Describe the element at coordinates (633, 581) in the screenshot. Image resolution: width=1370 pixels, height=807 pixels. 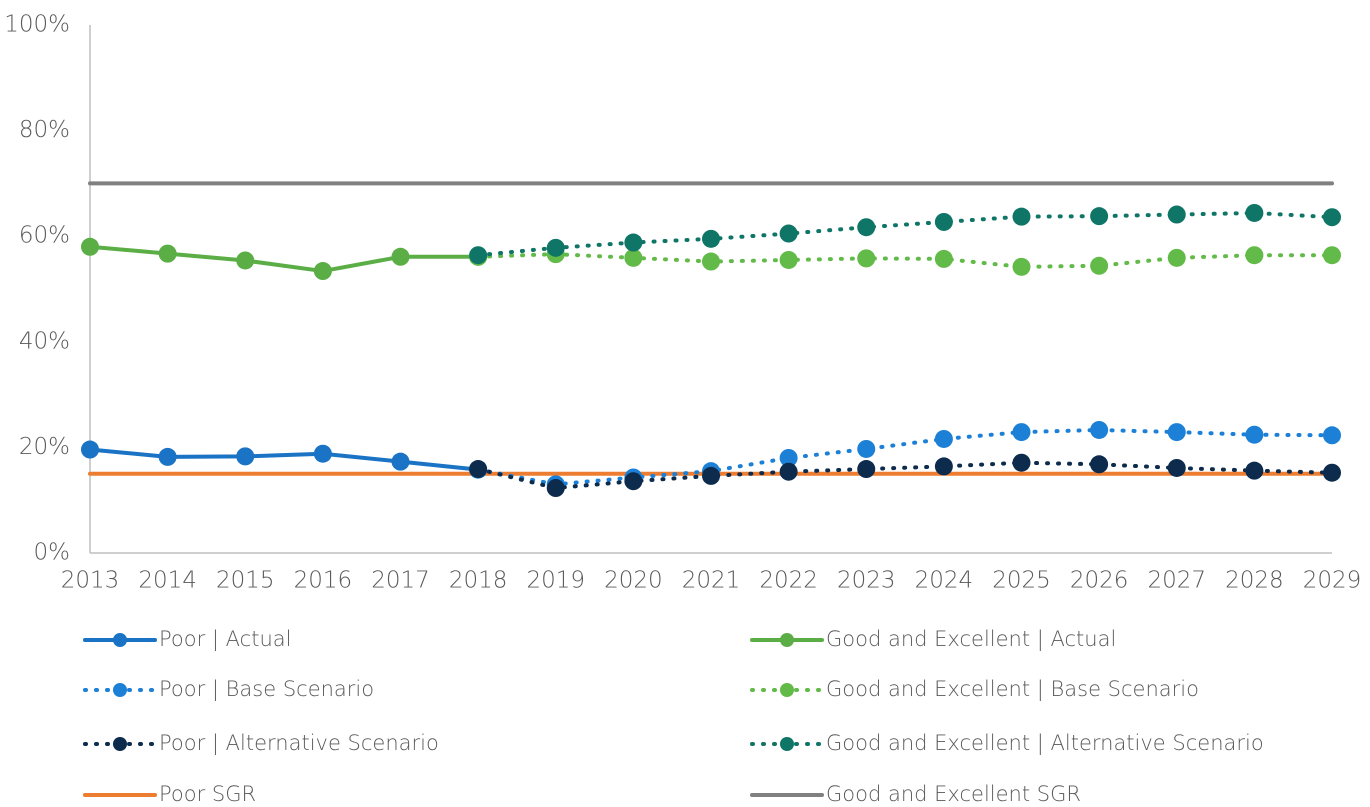
I see `x-tick-label: 2020` at that location.